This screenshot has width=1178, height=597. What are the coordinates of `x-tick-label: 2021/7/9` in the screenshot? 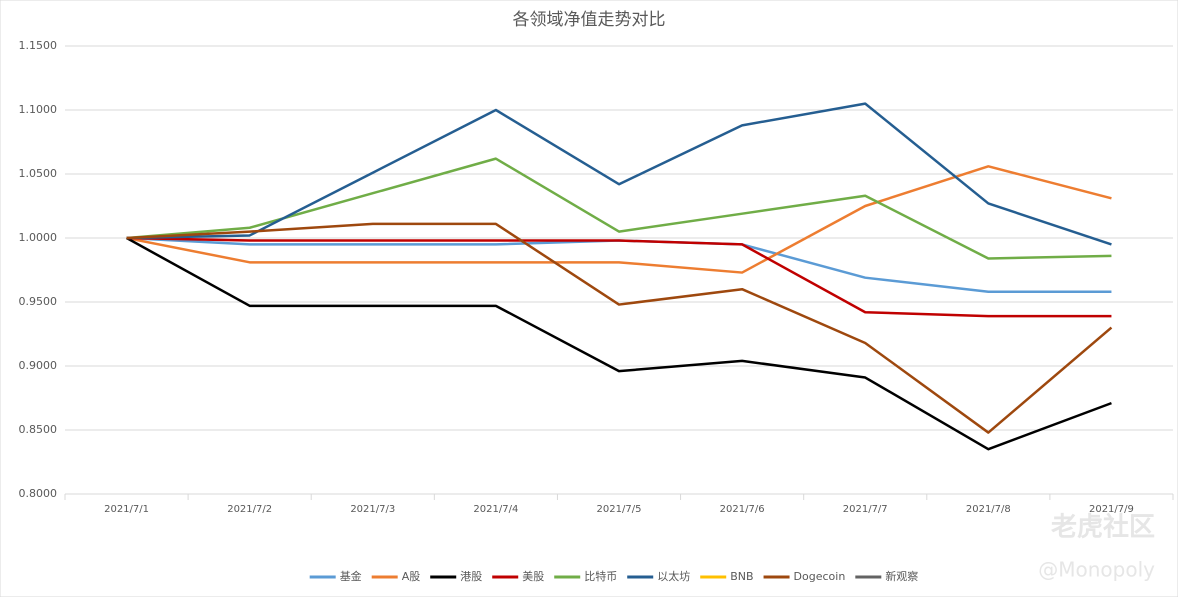 It's located at (1111, 509).